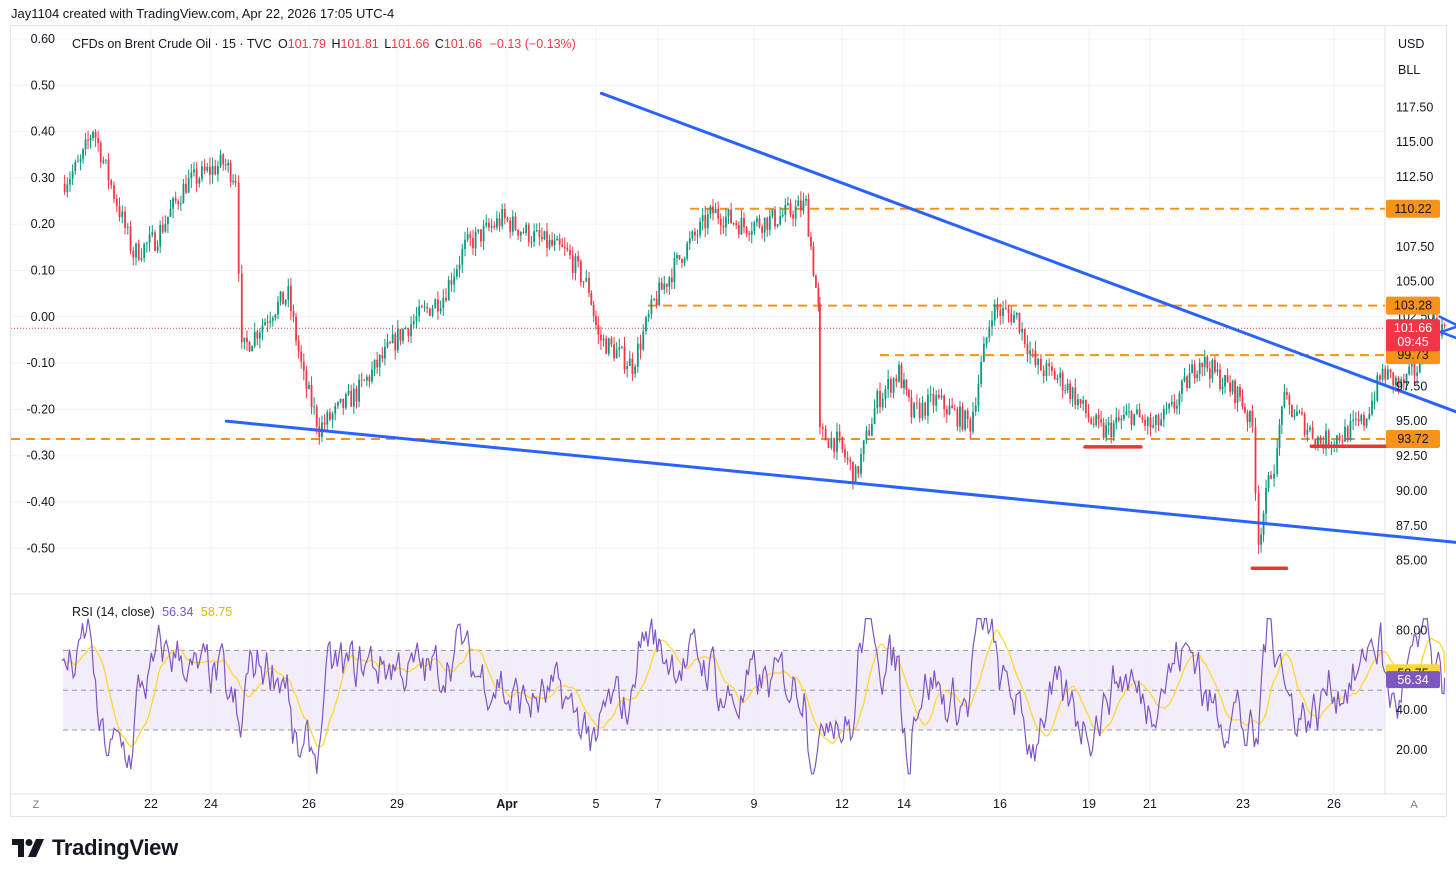 The height and width of the screenshot is (879, 1456). What do you see at coordinates (1411, 44) in the screenshot?
I see `currency-label: USD` at bounding box center [1411, 44].